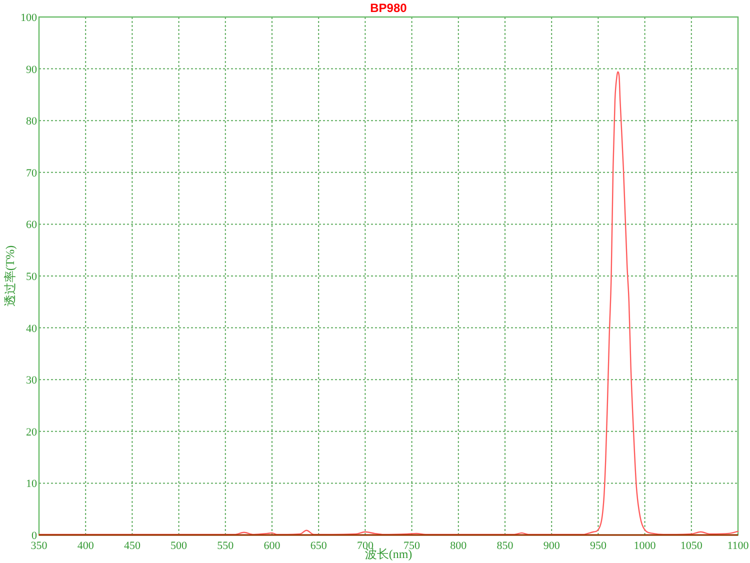 The height and width of the screenshot is (563, 750). What do you see at coordinates (32, 277) in the screenshot?
I see `y-tick-label: 50` at bounding box center [32, 277].